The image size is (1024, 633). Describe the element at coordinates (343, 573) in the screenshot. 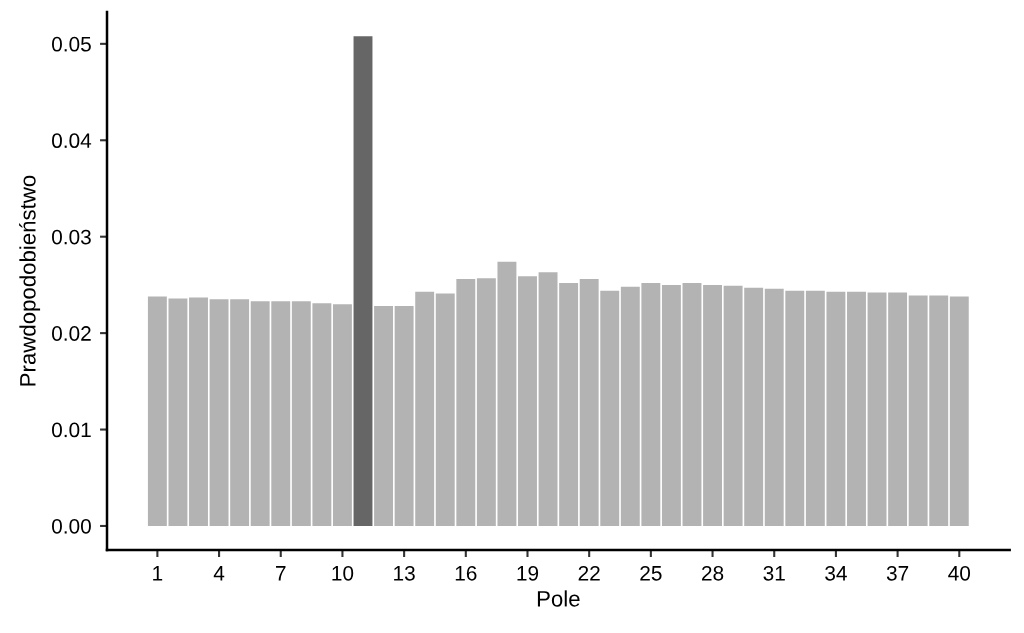

I see `x-tick-label: 10` at that location.